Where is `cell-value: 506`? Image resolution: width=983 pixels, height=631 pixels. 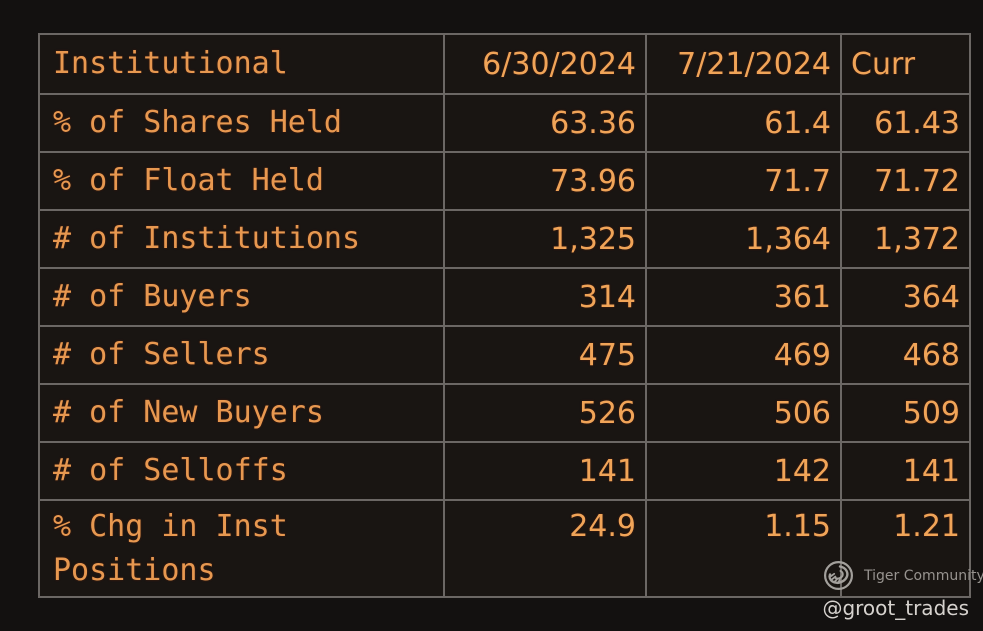
cell-value: 506 is located at coordinates (743, 413).